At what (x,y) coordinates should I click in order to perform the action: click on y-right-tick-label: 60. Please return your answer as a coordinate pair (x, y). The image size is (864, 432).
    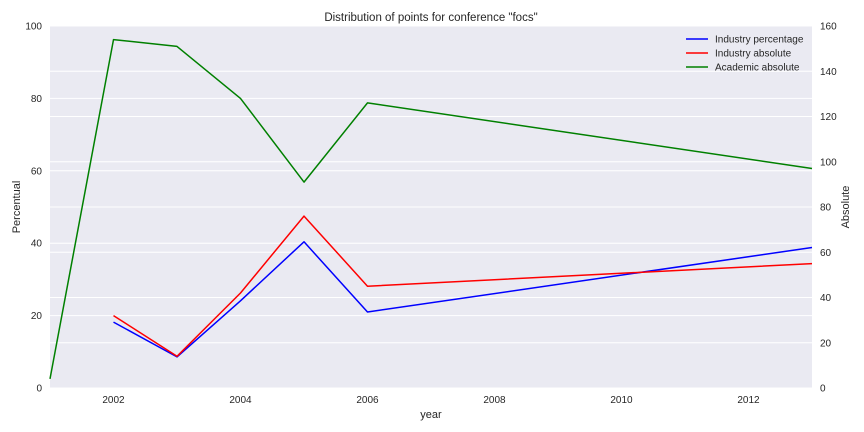
    Looking at the image, I should click on (826, 253).